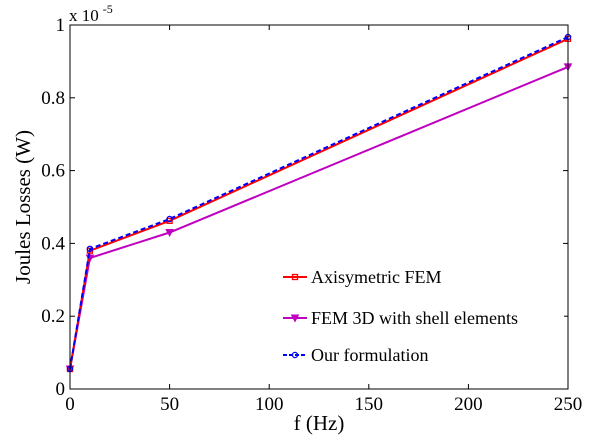 The height and width of the screenshot is (440, 600). I want to click on y-tick-label: 1, so click(61, 25).